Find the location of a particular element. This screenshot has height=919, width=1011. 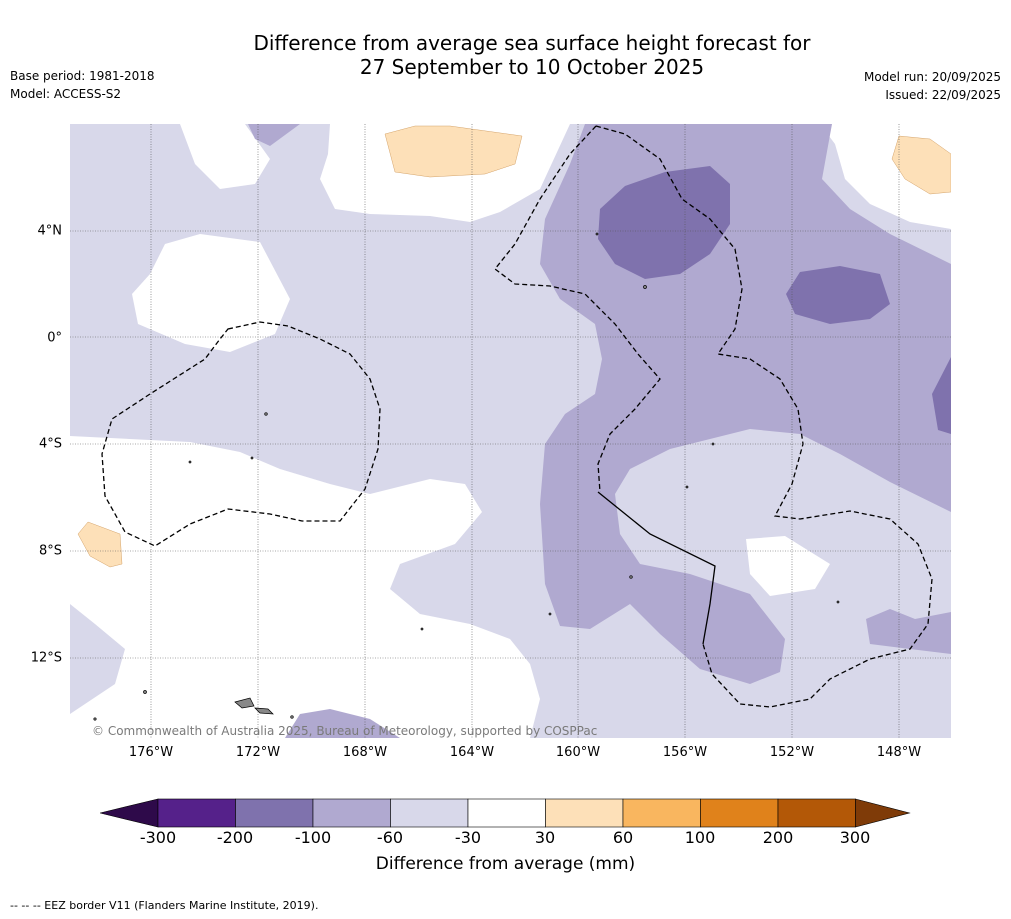

colorbar-label-60: 60 is located at coordinates (623, 837).